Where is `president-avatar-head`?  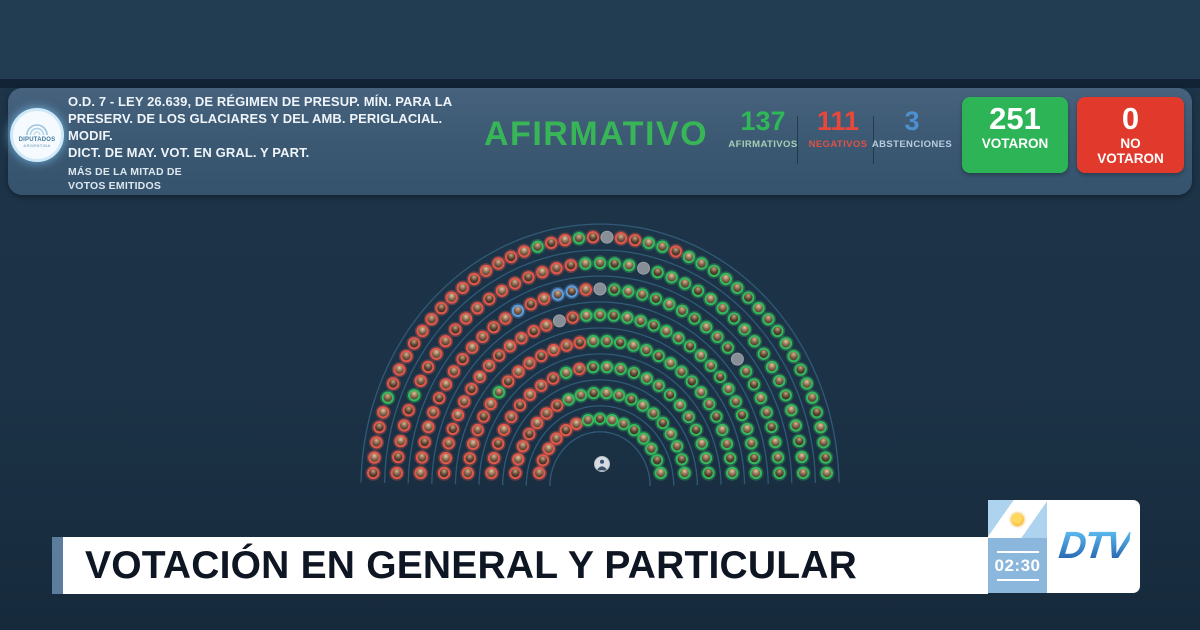 president-avatar-head is located at coordinates (602, 461).